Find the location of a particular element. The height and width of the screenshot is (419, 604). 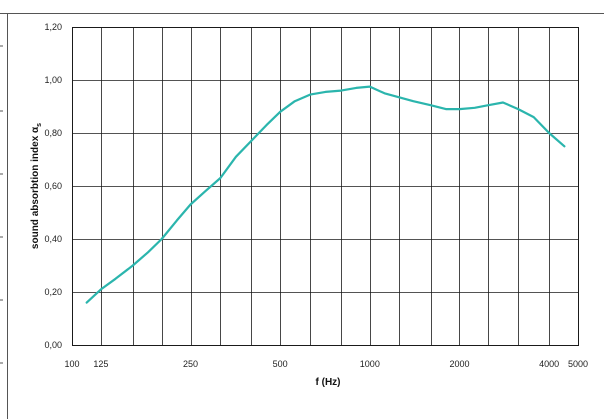

y-axis-label: sound absorbtion index αs is located at coordinates (36, 186).